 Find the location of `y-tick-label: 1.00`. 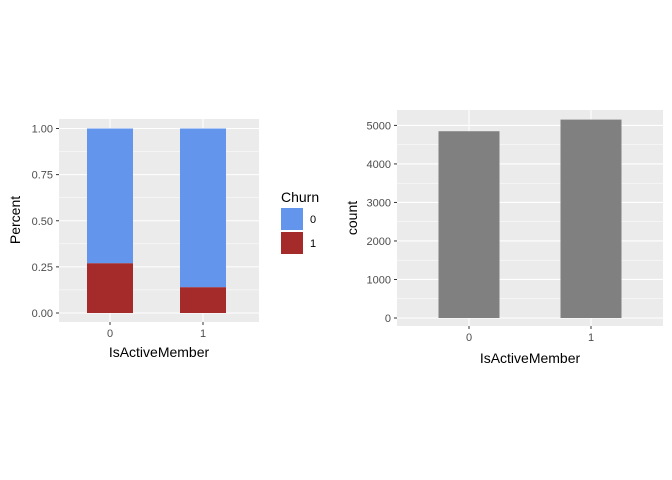

y-tick-label: 1.00 is located at coordinates (42, 130).